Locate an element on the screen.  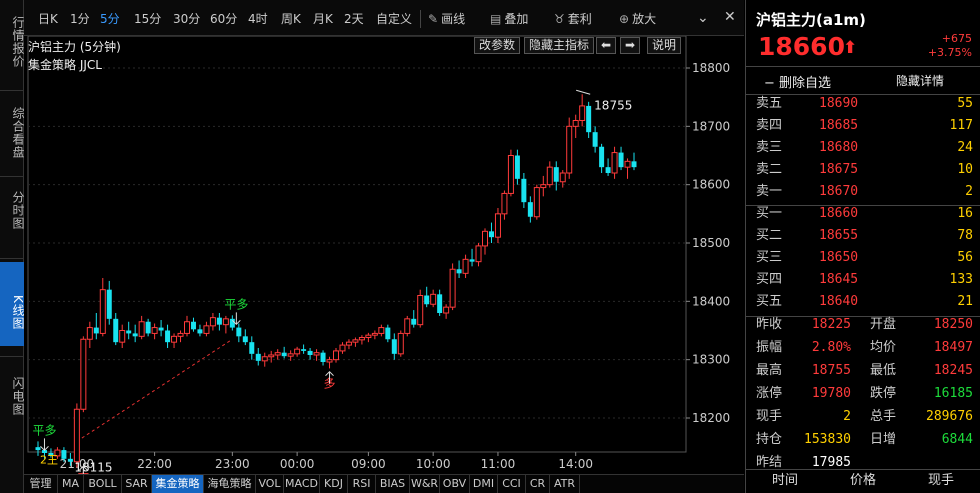
close-icon: ✕ is located at coordinates (730, 17).